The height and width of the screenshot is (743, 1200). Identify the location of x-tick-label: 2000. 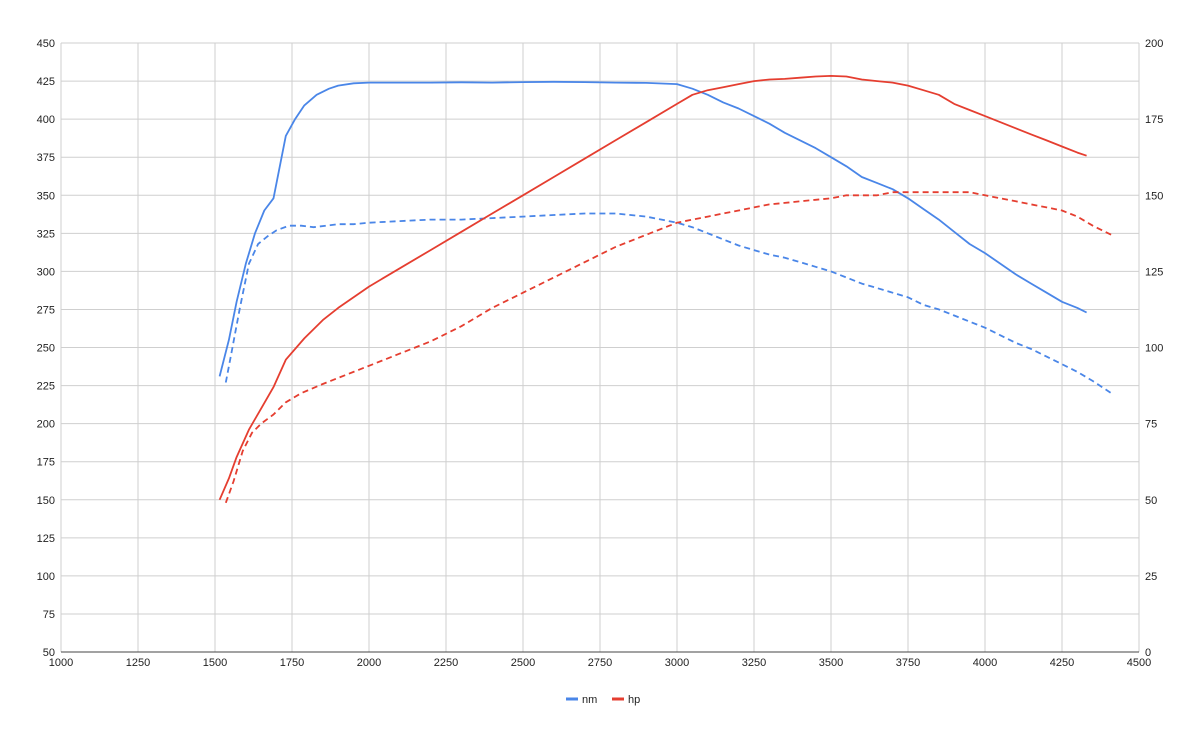
(369, 663).